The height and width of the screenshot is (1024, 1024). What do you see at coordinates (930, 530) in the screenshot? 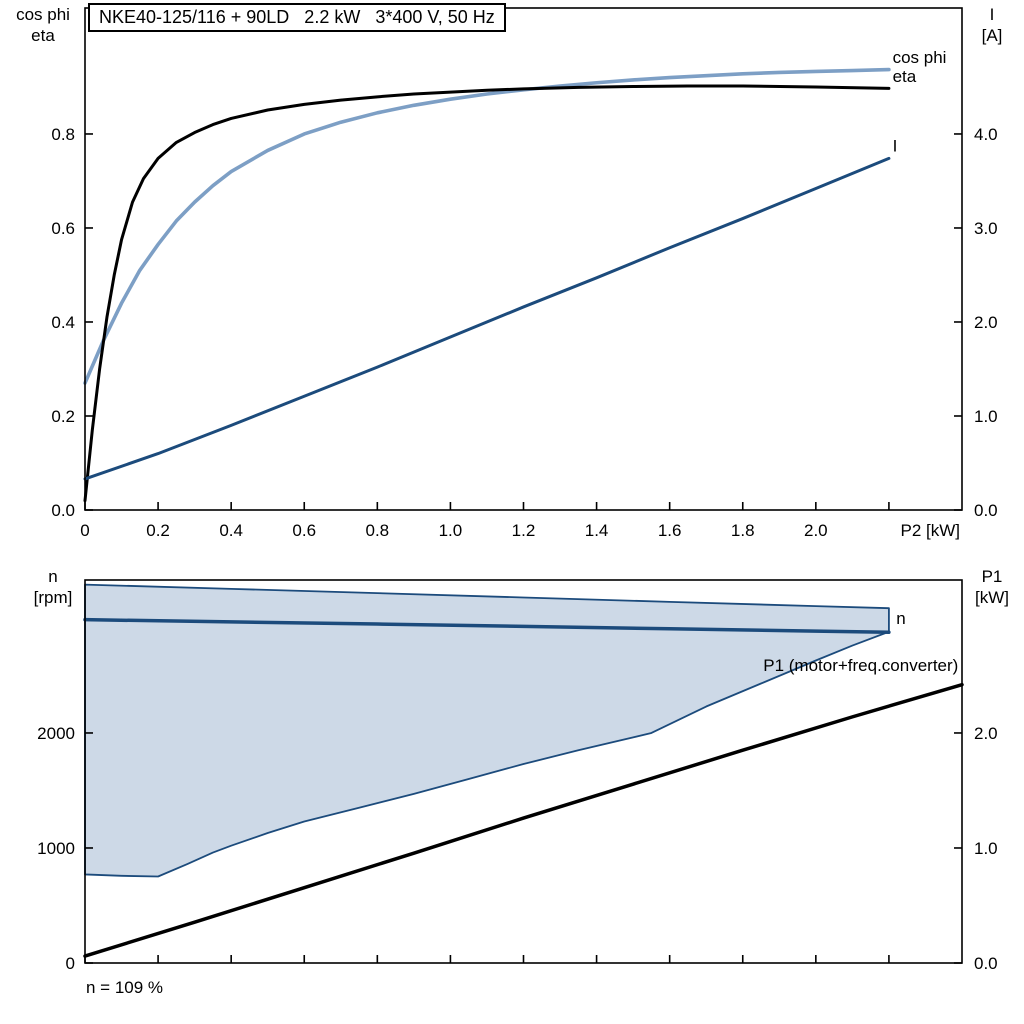
I see `x-axis-label: P2 [kW]` at bounding box center [930, 530].